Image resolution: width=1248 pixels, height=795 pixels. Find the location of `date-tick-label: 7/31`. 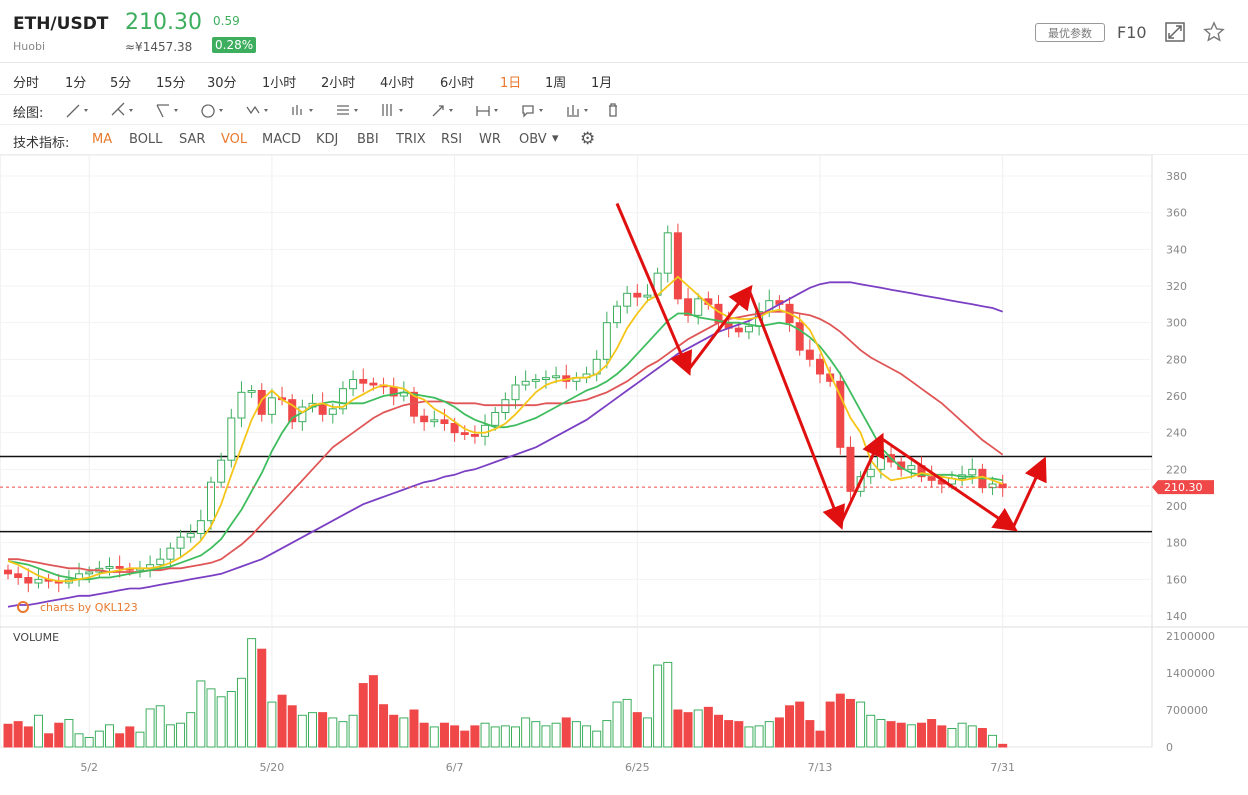

date-tick-label: 7/31 is located at coordinates (1002, 767).